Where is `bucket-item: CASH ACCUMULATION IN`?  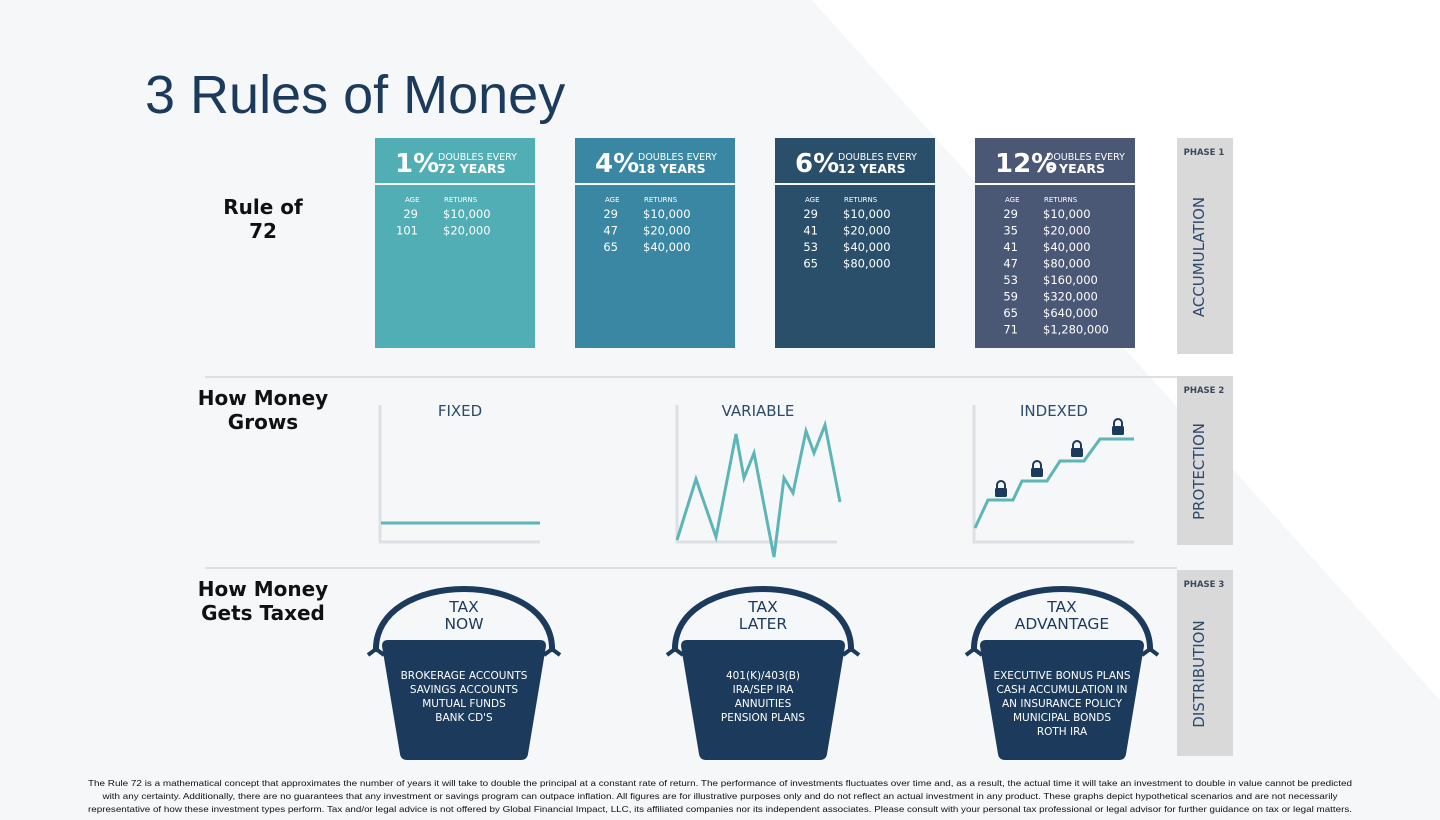
bucket-item: CASH ACCUMULATION IN is located at coordinates (1062, 690).